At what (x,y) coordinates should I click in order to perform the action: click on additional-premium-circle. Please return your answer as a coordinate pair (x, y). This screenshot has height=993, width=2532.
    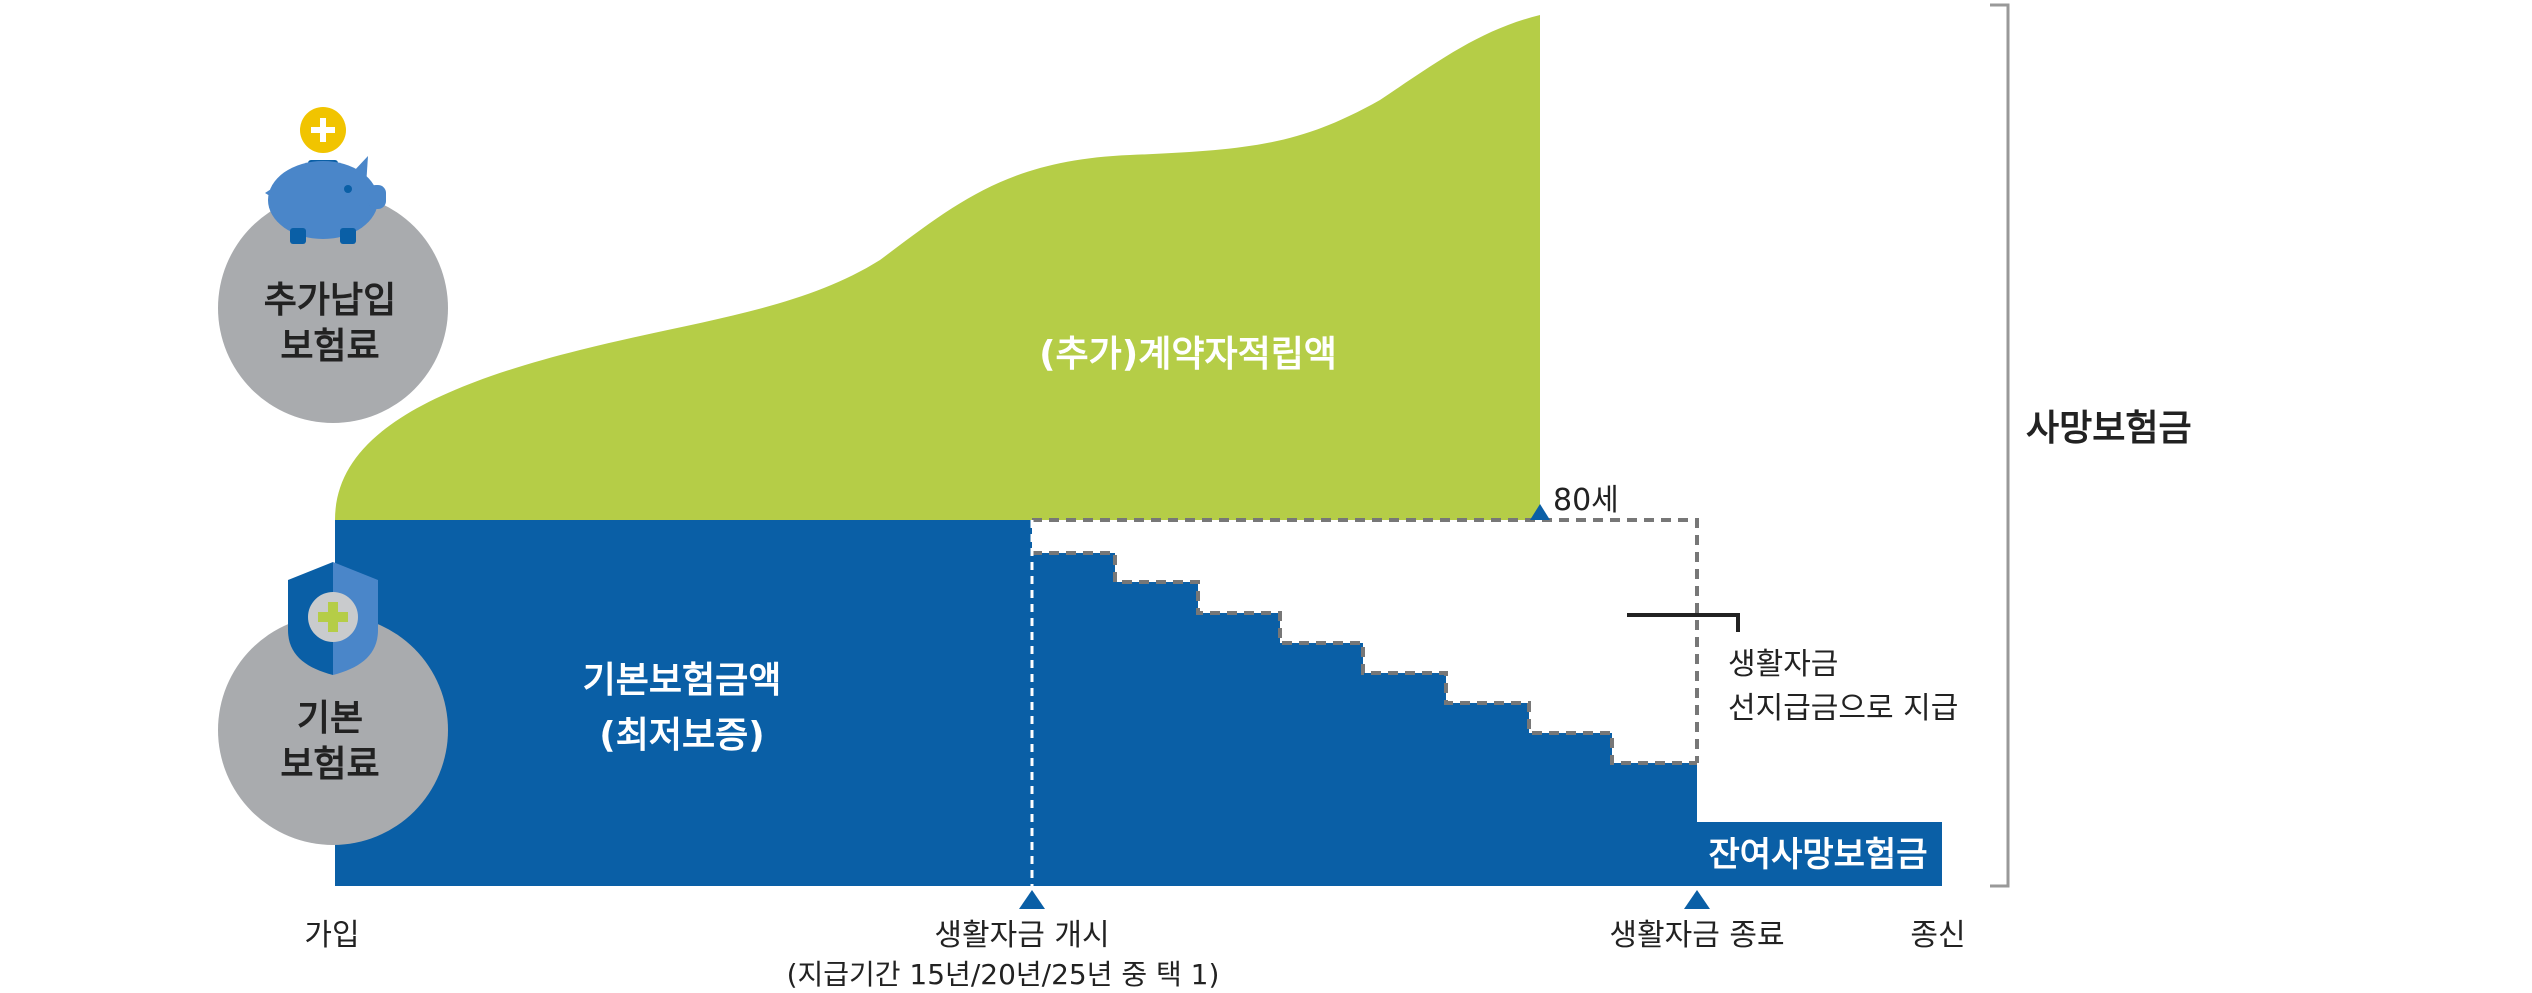
    Looking at the image, I should click on (333, 308).